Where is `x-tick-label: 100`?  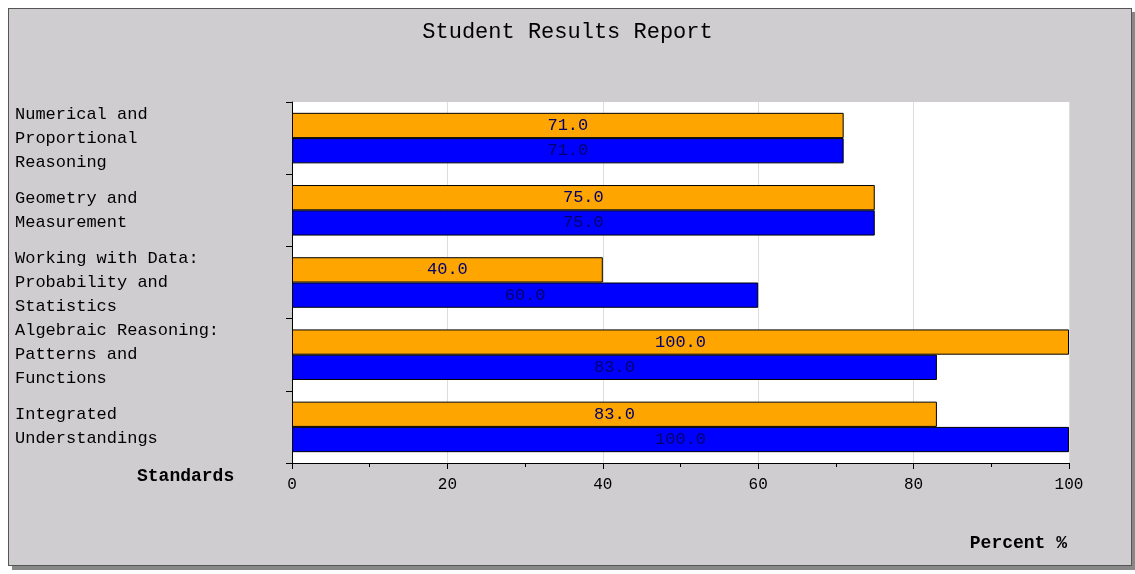 x-tick-label: 100 is located at coordinates (1069, 485).